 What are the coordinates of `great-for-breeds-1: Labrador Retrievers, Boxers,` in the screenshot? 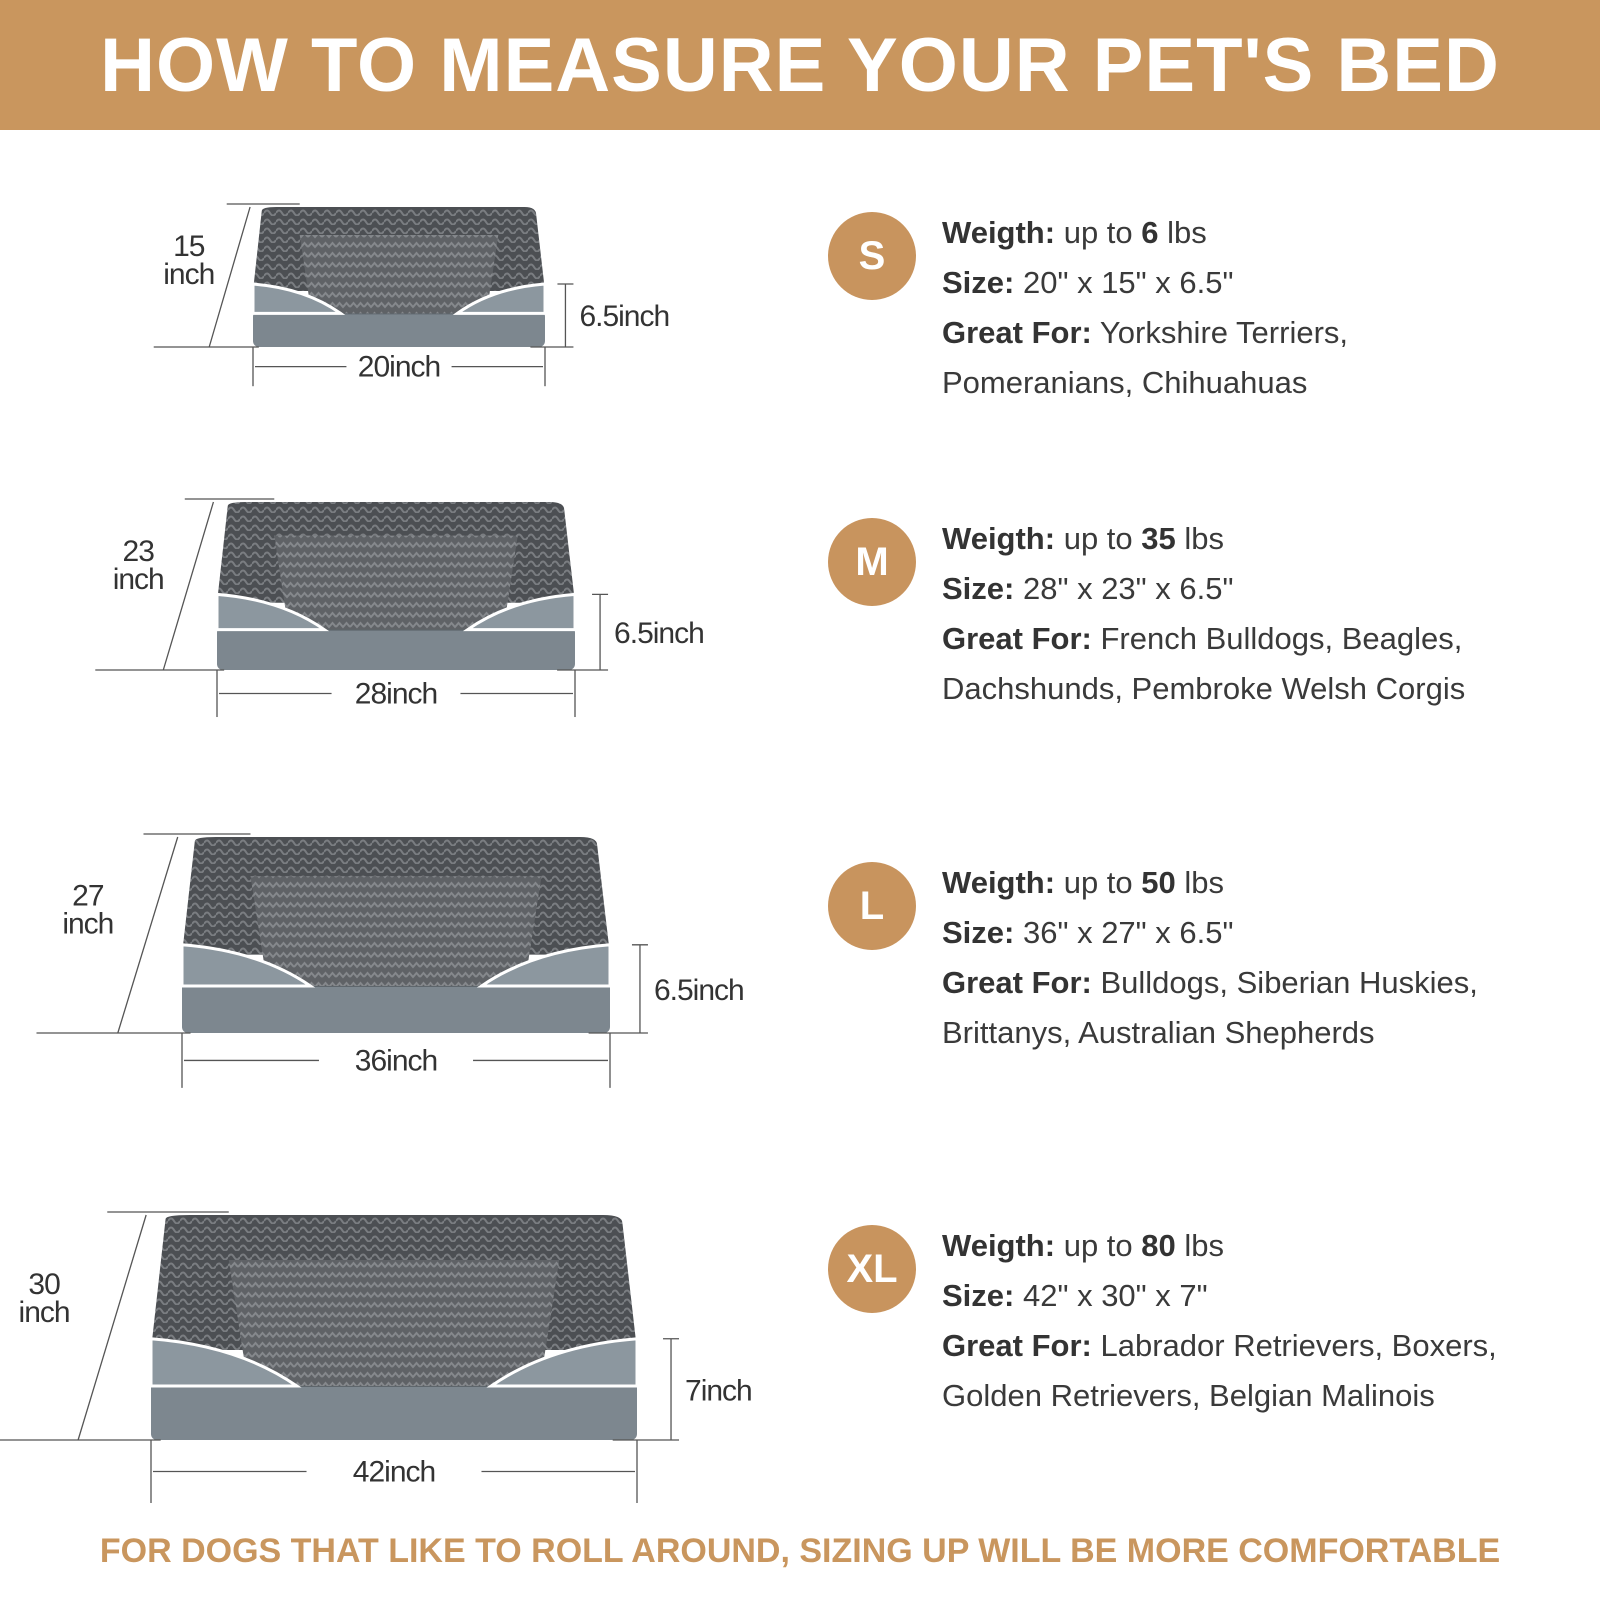 It's located at (1298, 1345).